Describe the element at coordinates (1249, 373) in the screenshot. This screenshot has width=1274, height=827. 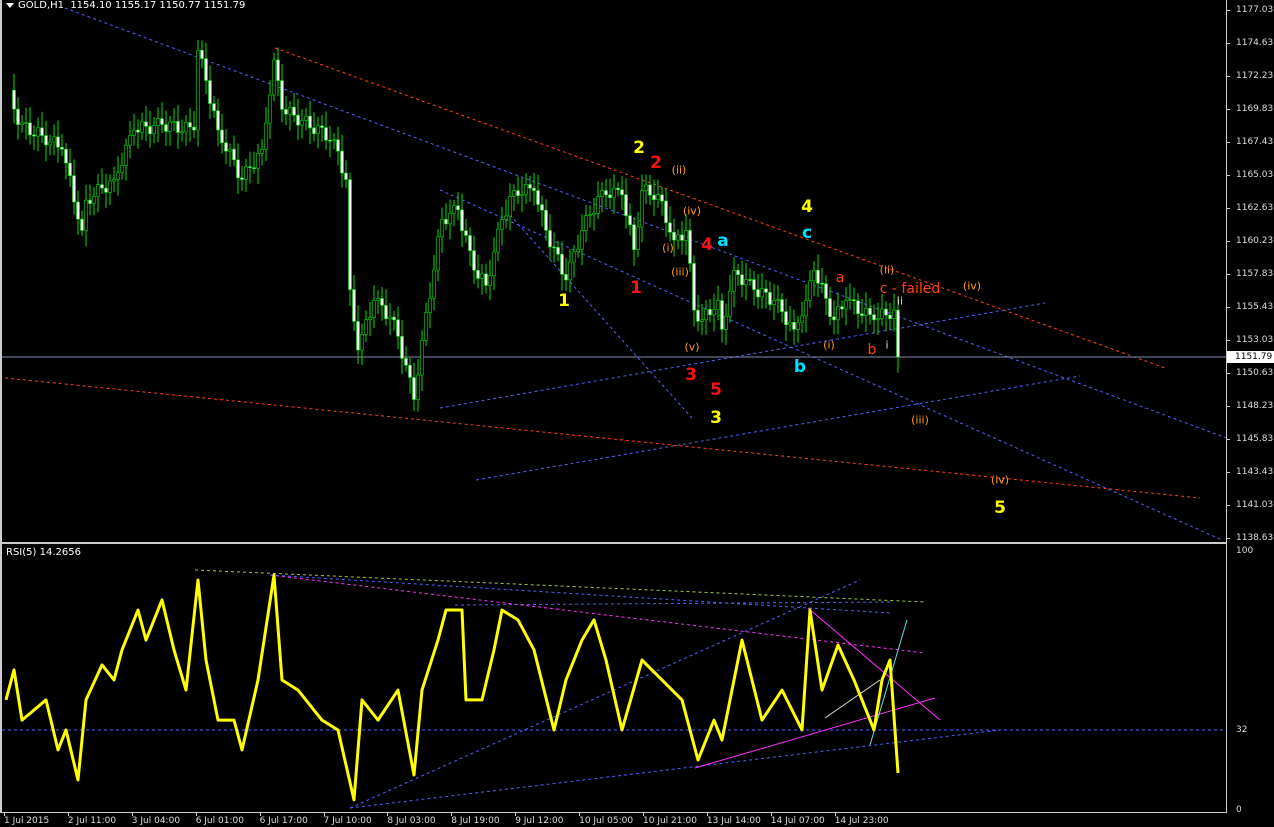
I see `price-tick: 1150.63` at that location.